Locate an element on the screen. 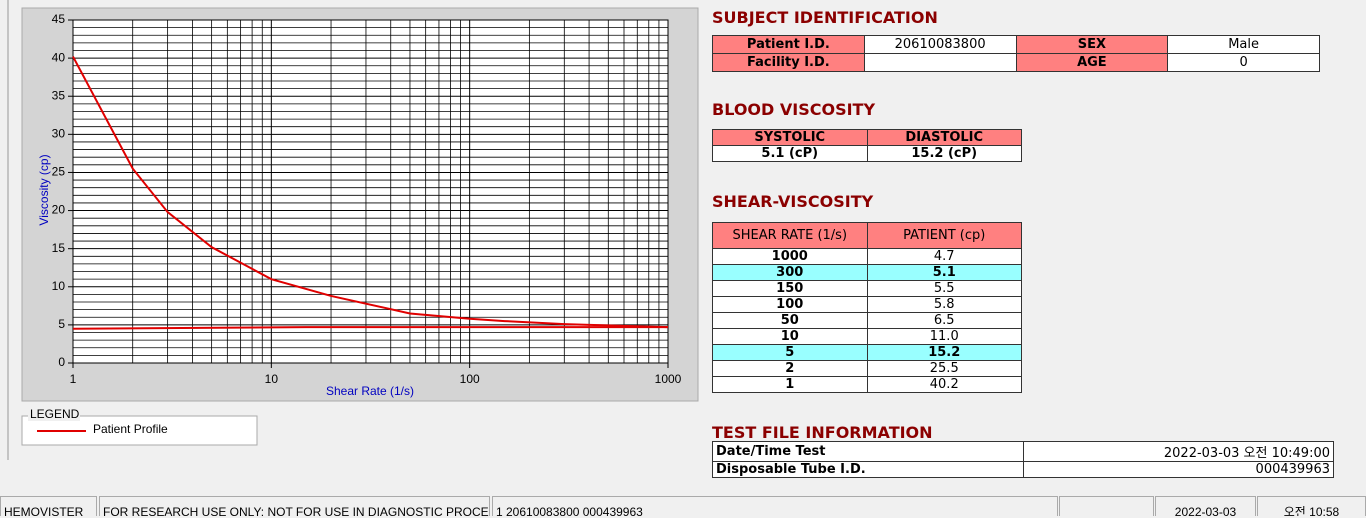 The height and width of the screenshot is (518, 1366). viscosity: 25.5 is located at coordinates (944, 368).